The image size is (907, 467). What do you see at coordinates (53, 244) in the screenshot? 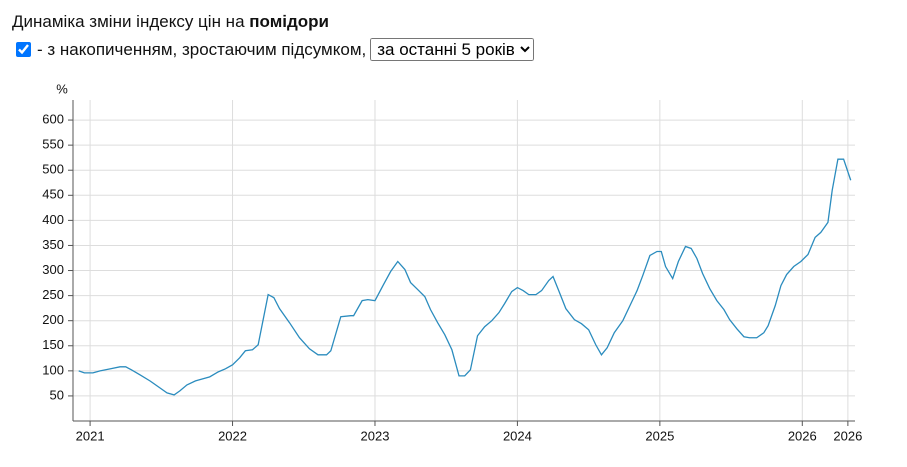
I see `y-tick-label: 350` at bounding box center [53, 244].